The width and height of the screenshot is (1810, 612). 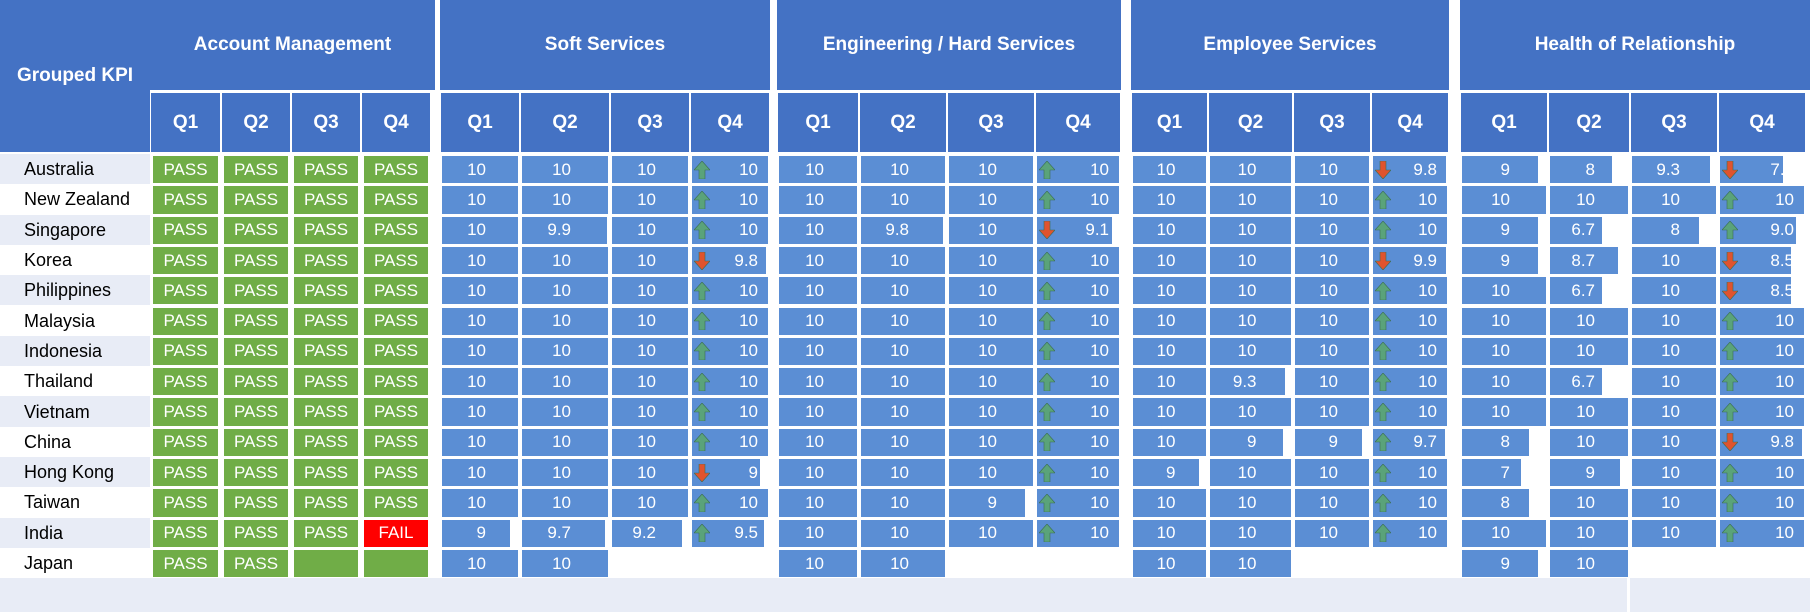 What do you see at coordinates (1425, 260) in the screenshot?
I see `kpi-value: 9.9` at bounding box center [1425, 260].